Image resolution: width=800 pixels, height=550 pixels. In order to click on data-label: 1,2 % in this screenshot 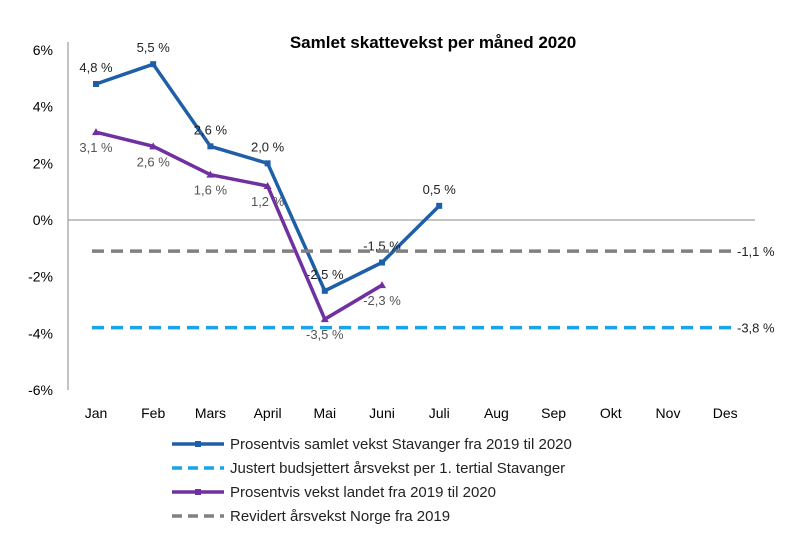, I will do `click(268, 201)`.